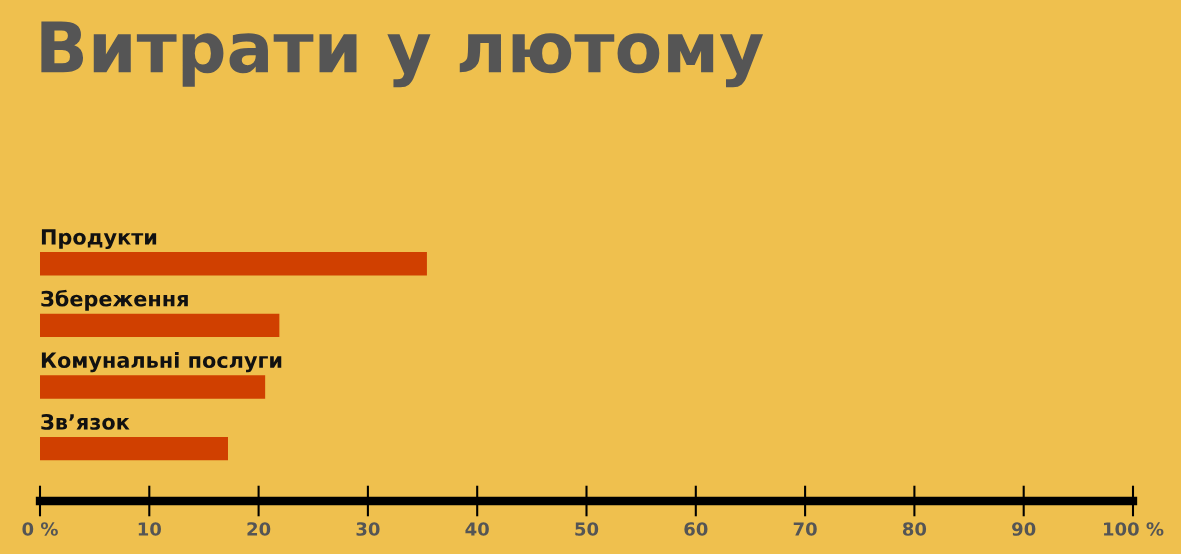 The width and height of the screenshot is (1181, 554). I want to click on x-tick-label: 90, so click(1024, 529).